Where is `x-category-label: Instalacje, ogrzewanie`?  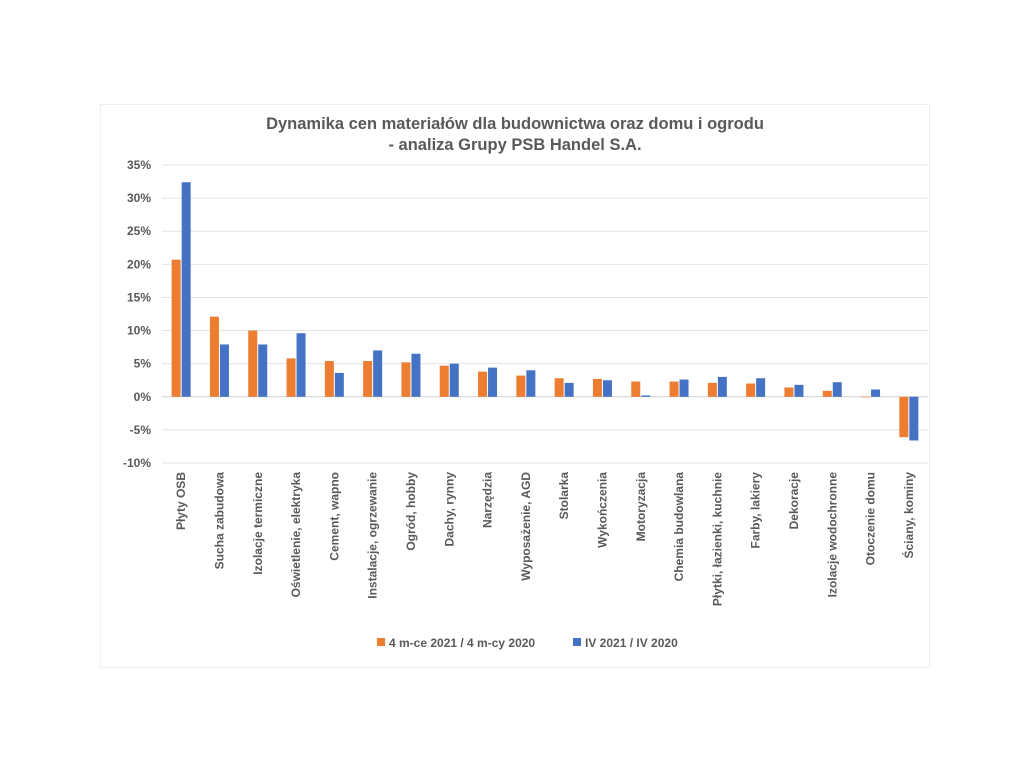
x-category-label: Instalacje, ogrzewanie is located at coordinates (373, 535).